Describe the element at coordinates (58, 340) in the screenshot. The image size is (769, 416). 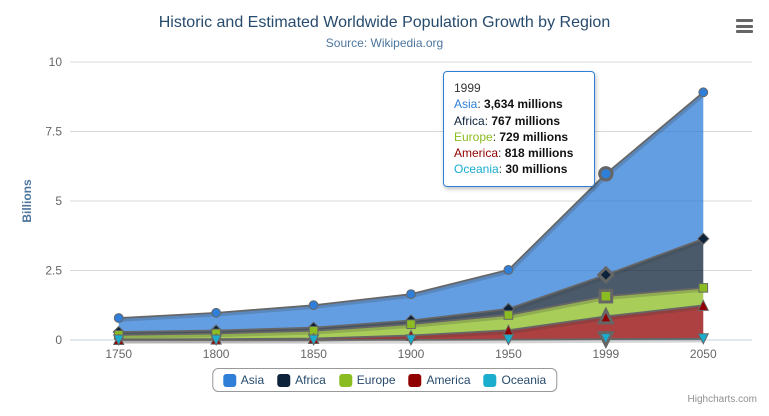
I see `y-axis-label: 0` at that location.